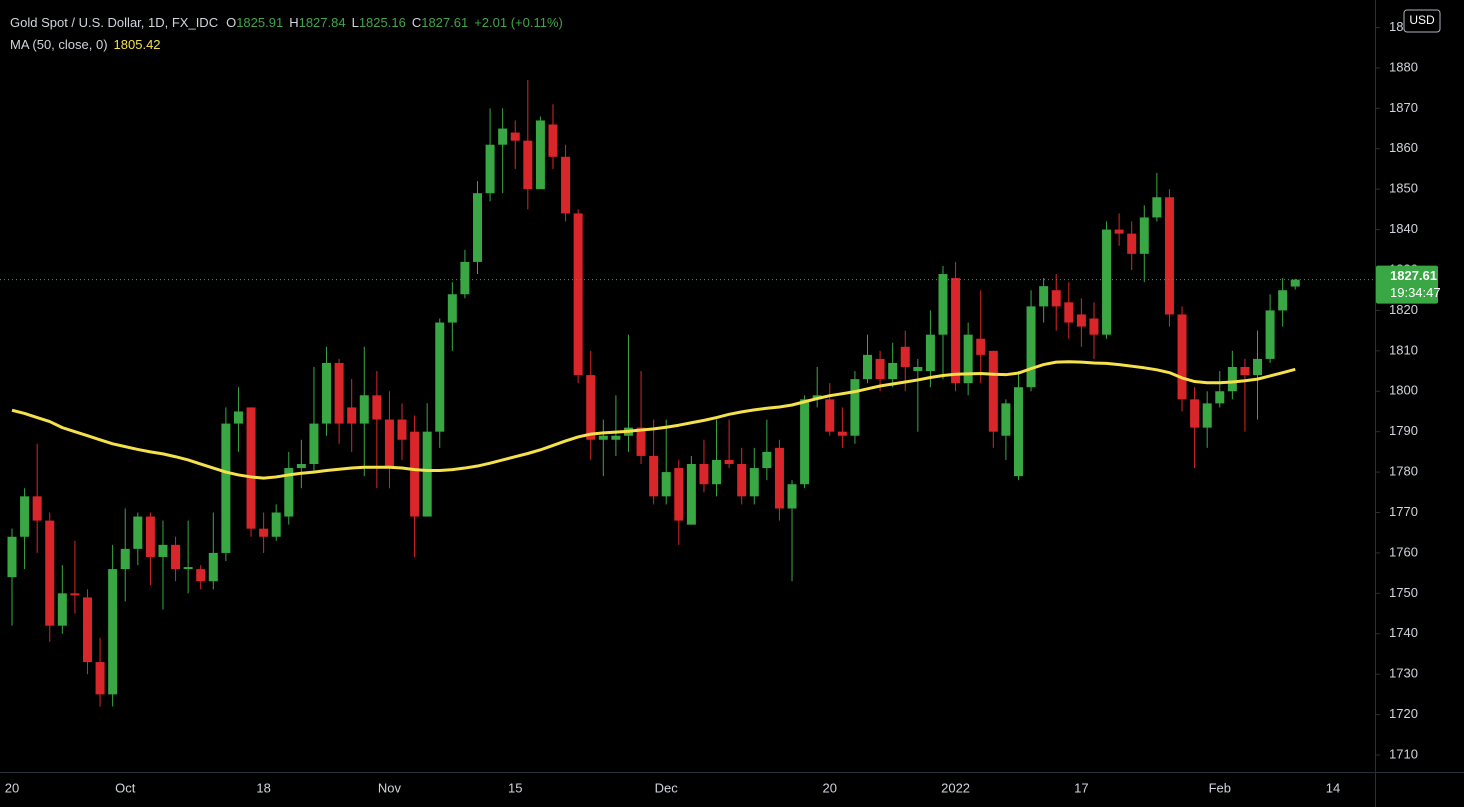  I want to click on symbol-title: Gold Spot / U.S. Dollar, 1D, FX_IDC, so click(114, 22).